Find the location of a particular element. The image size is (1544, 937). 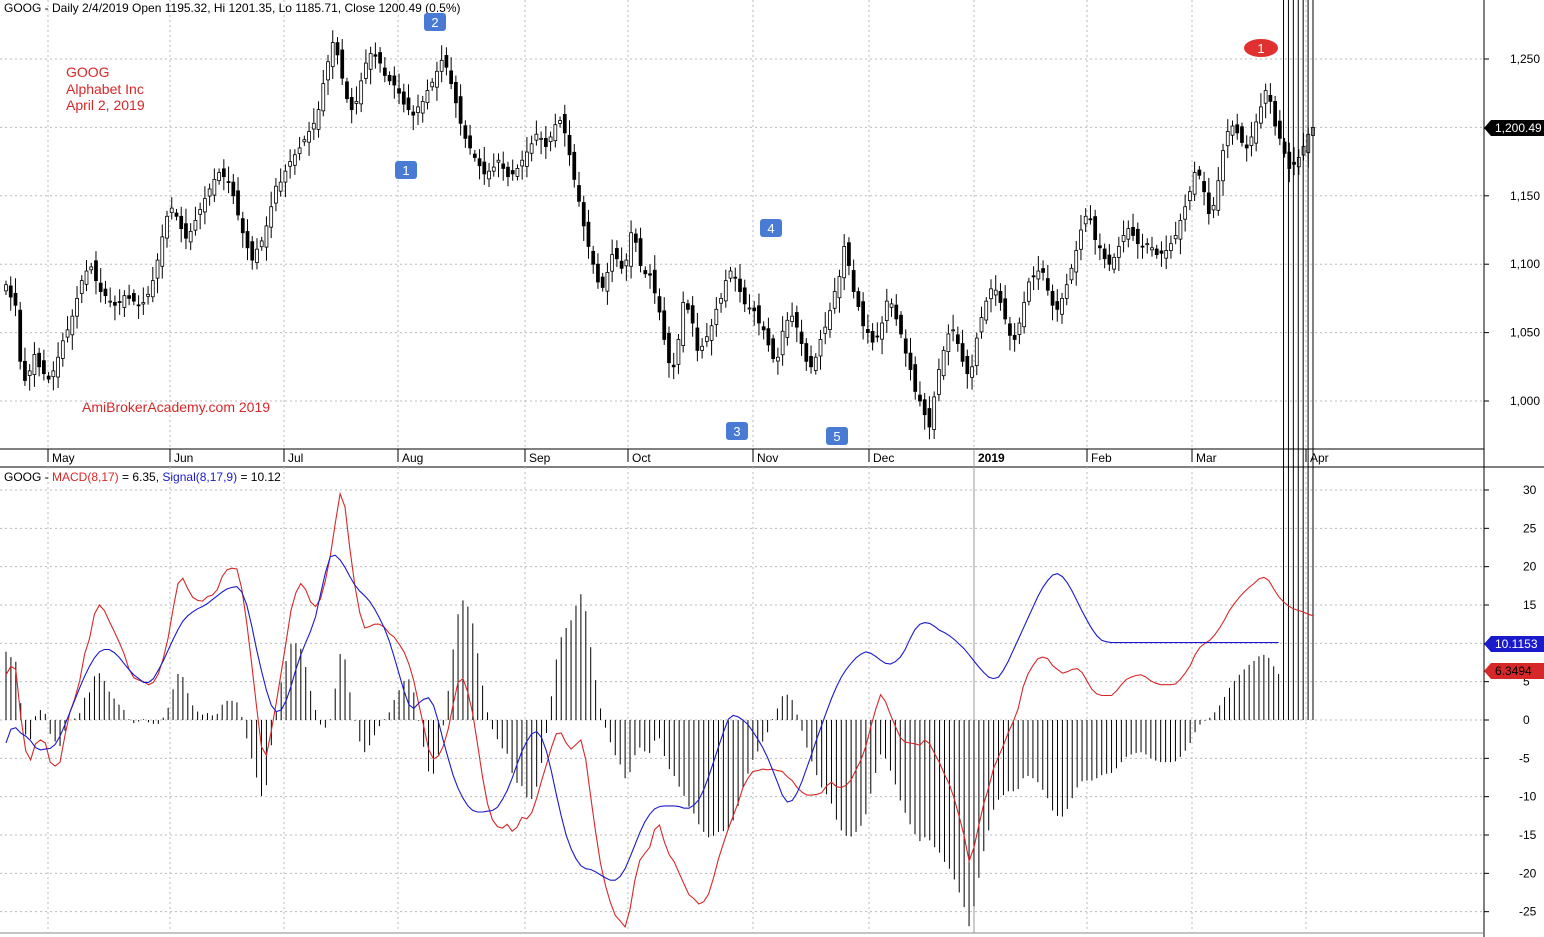

annotation-date: April 2, 2019 is located at coordinates (105, 105).